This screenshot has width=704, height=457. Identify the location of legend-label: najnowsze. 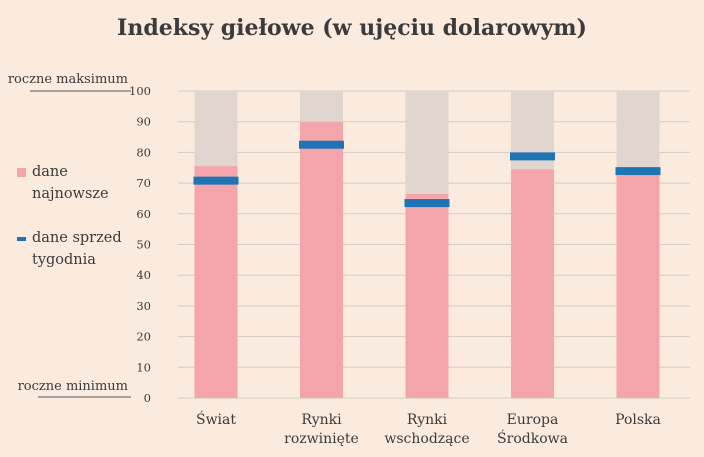
(70, 194).